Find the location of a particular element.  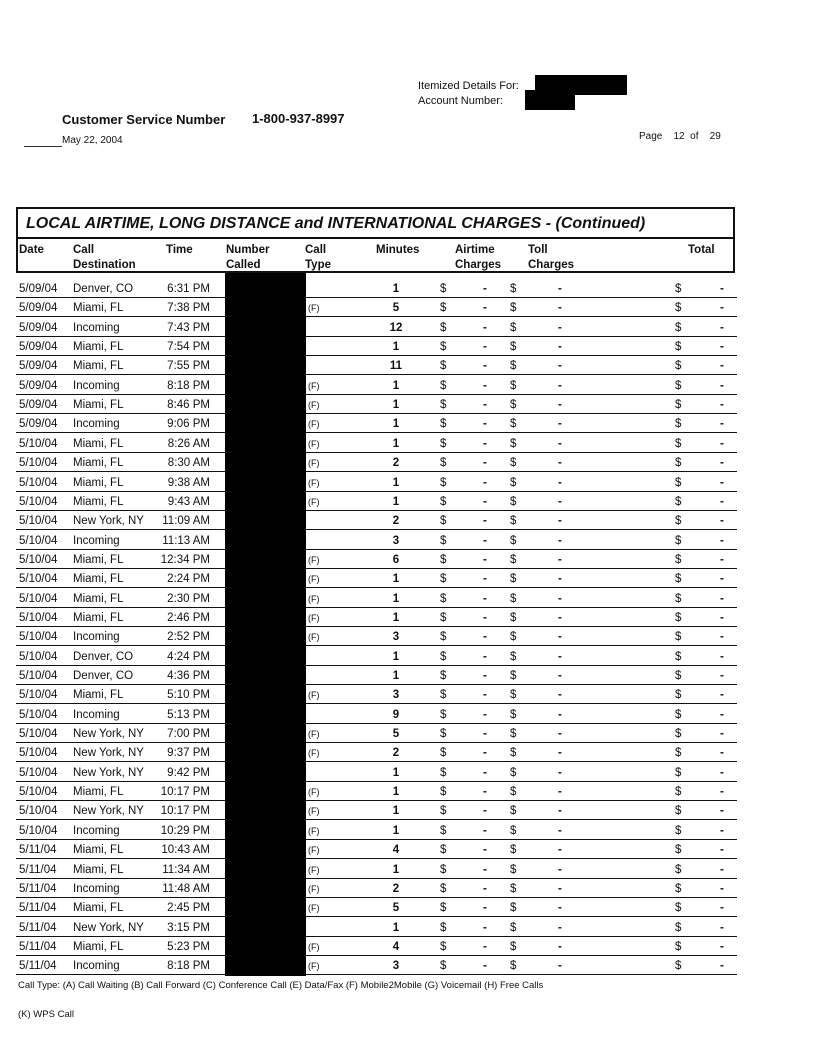

time-cell: 10:17 PM is located at coordinates (185, 811).